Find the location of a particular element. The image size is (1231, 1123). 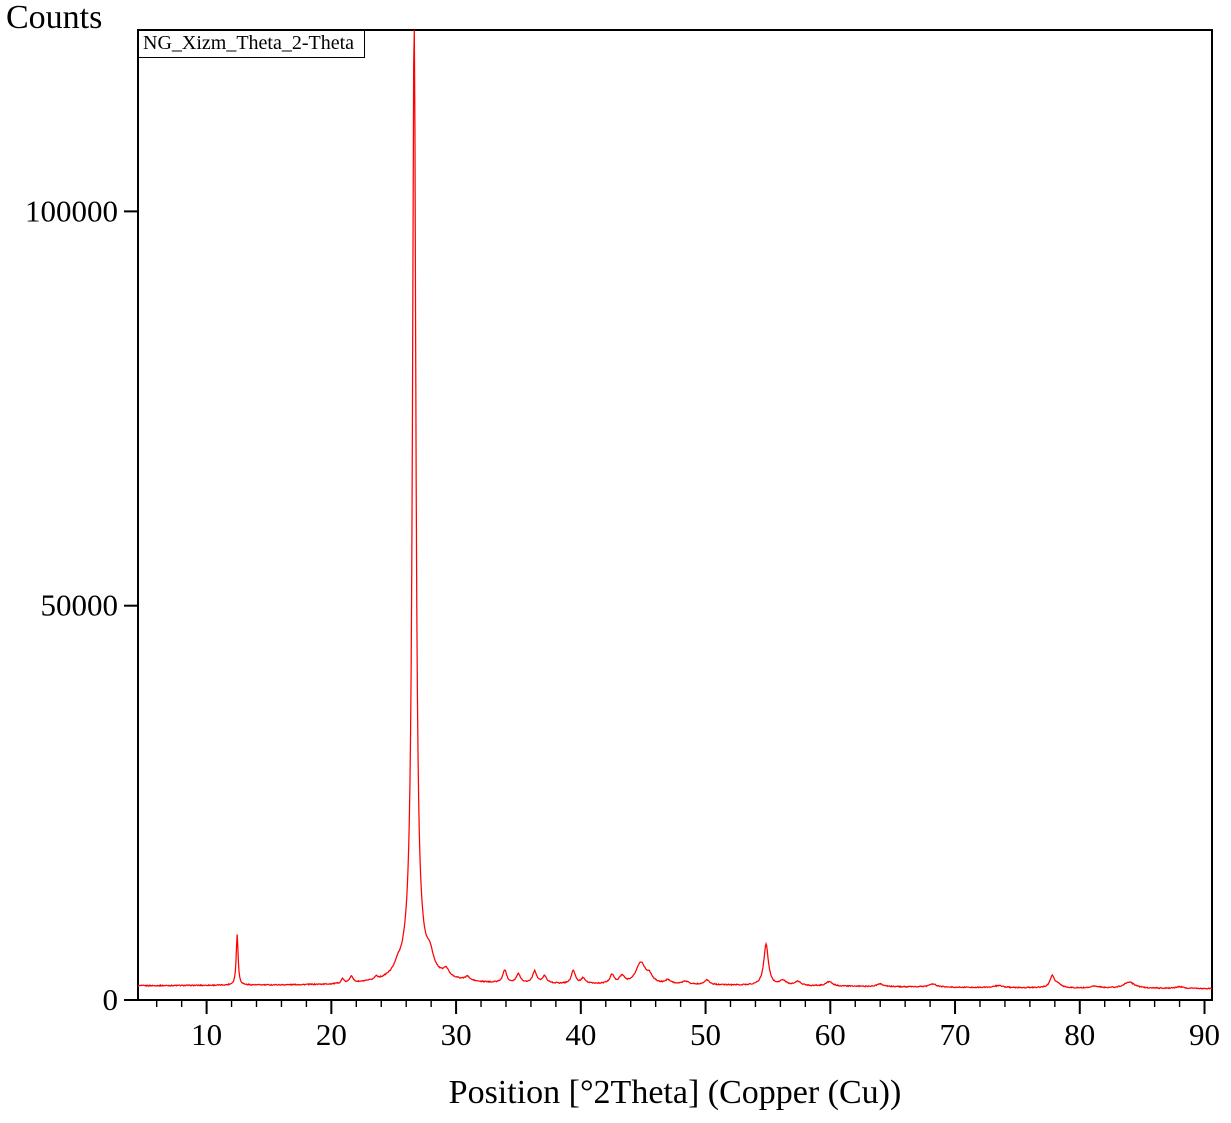

x-tick-label: 70 is located at coordinates (955, 1034).